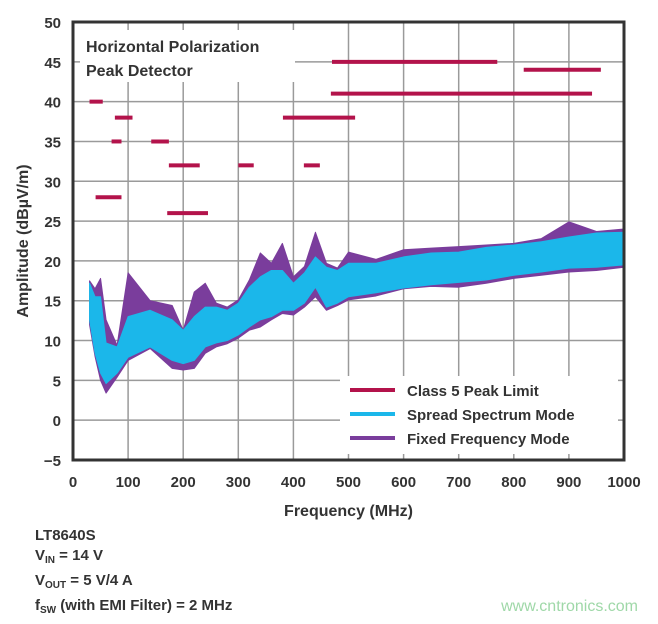 The width and height of the screenshot is (658, 624). Describe the element at coordinates (52, 103) in the screenshot. I see `y-tick-label: 40` at that location.